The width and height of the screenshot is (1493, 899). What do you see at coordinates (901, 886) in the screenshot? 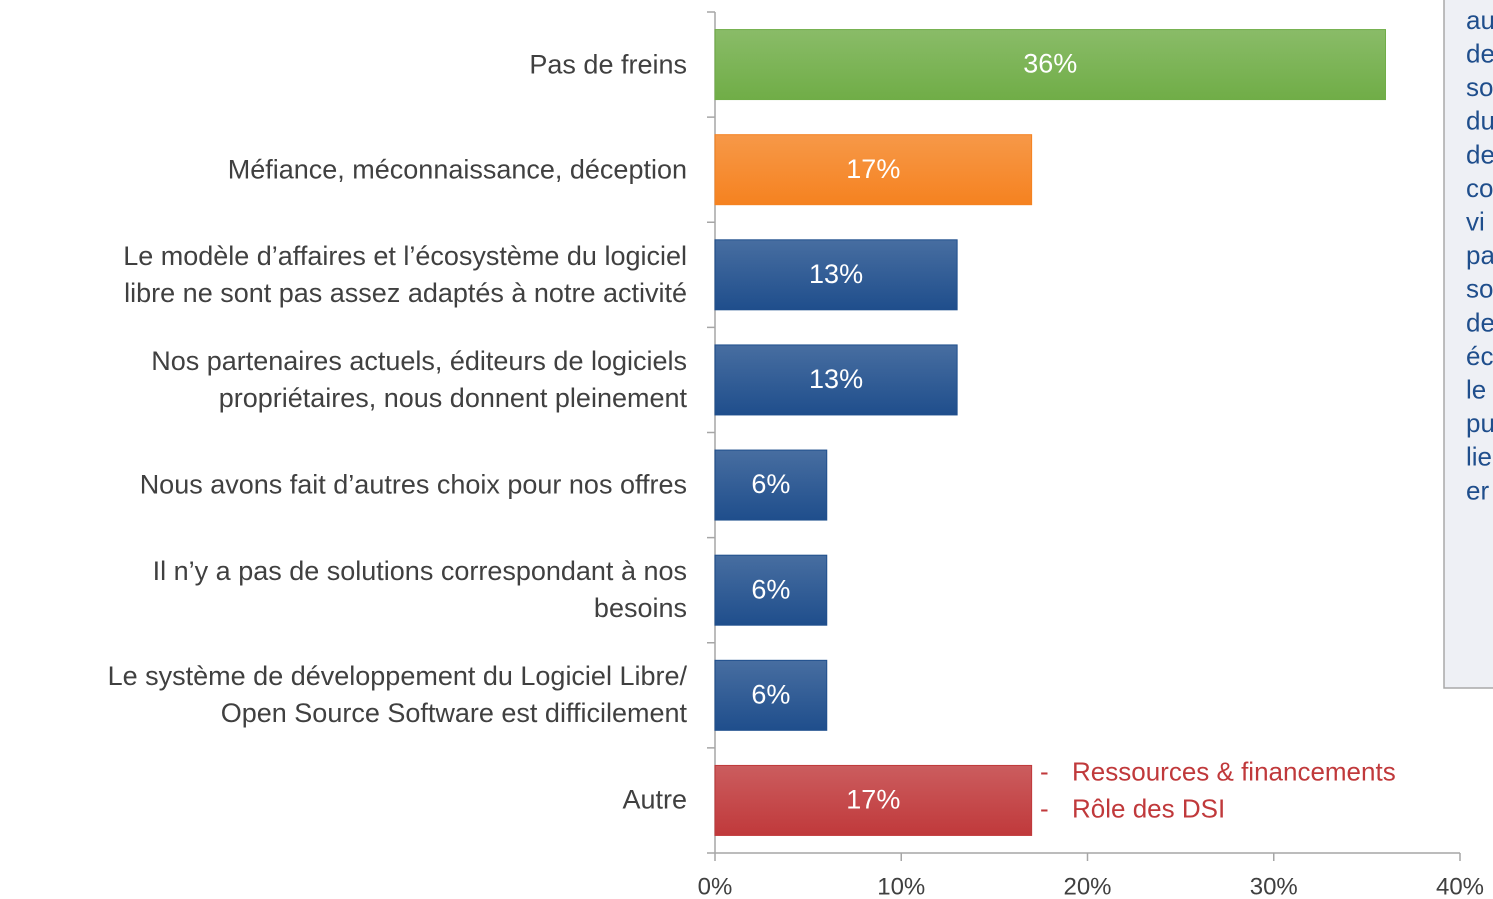
I see `x-tick-label: 10%` at bounding box center [901, 886].